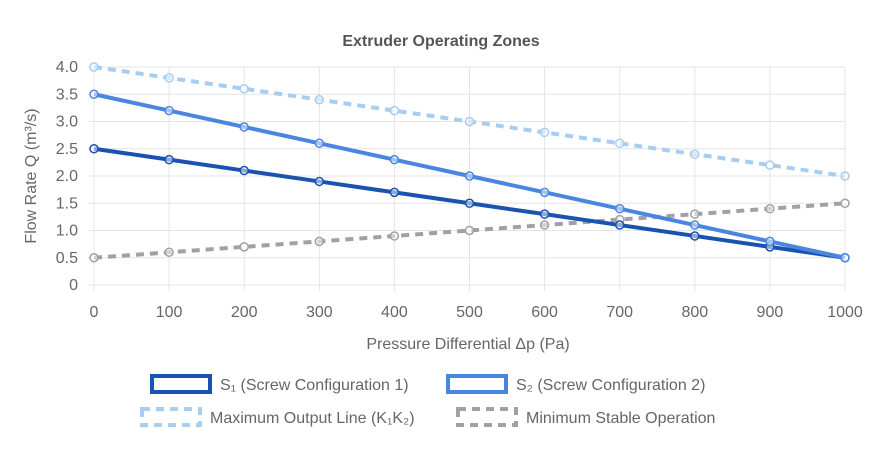  I want to click on legend-item-3: Maximum Output Line (K₁K₂), so click(277, 417).